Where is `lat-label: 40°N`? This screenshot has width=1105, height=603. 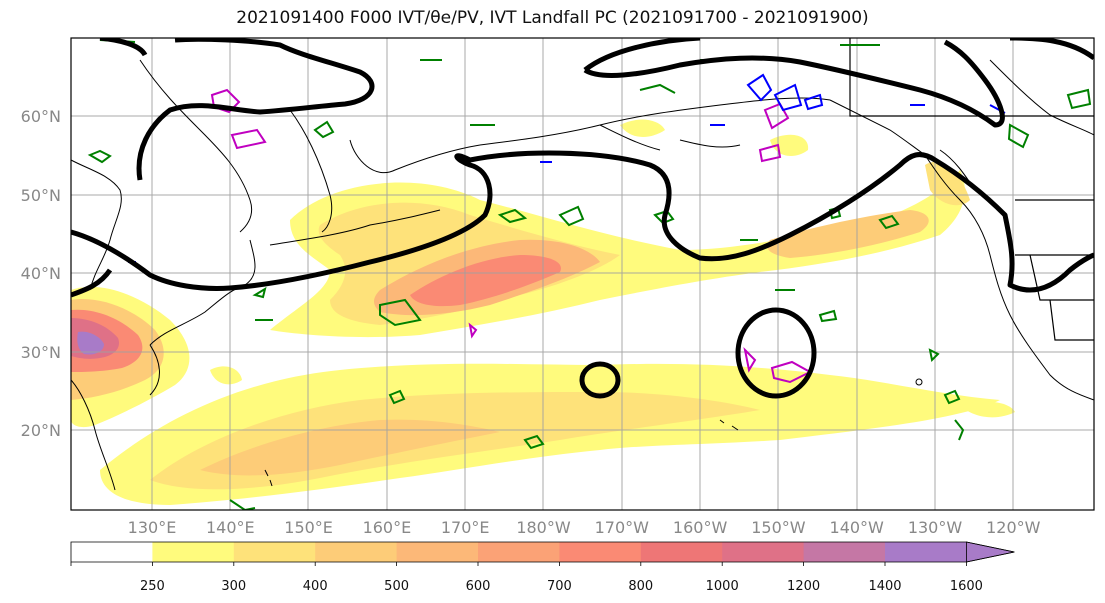
lat-label: 40°N is located at coordinates (41, 273).